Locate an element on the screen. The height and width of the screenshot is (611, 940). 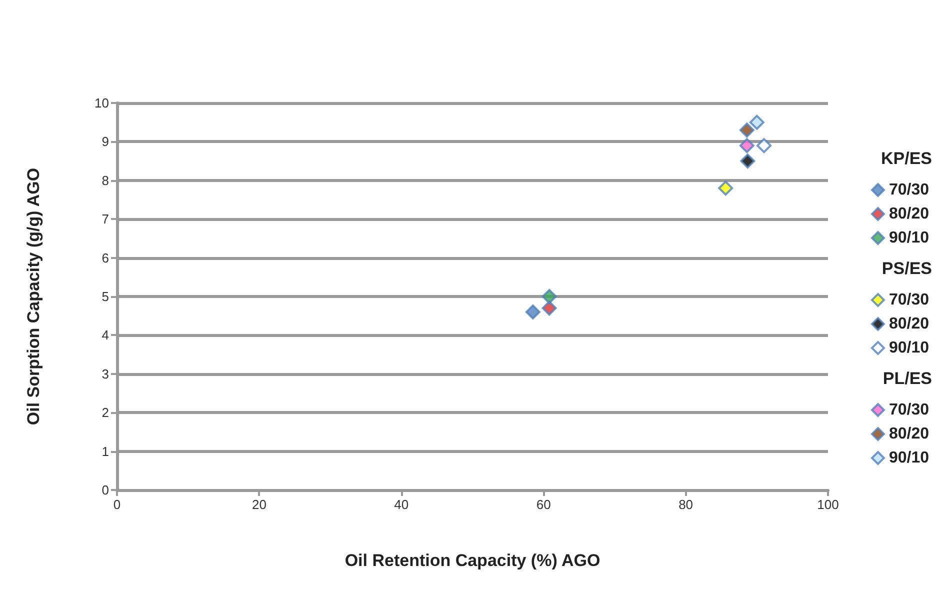
y-axis-title: Oil Sorption Capacity (g/g) AGO is located at coordinates (33, 297).